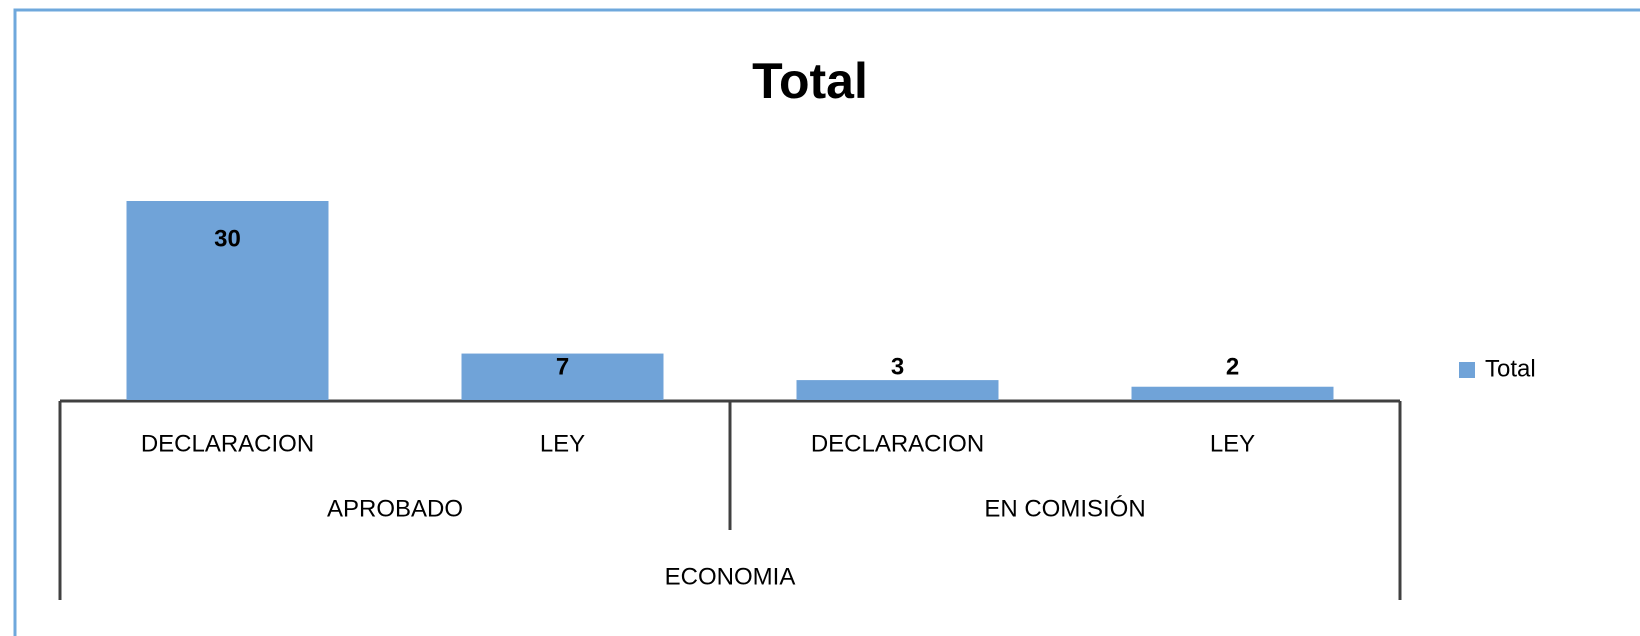 The width and height of the screenshot is (1640, 636). I want to click on data-label: 3, so click(897, 366).